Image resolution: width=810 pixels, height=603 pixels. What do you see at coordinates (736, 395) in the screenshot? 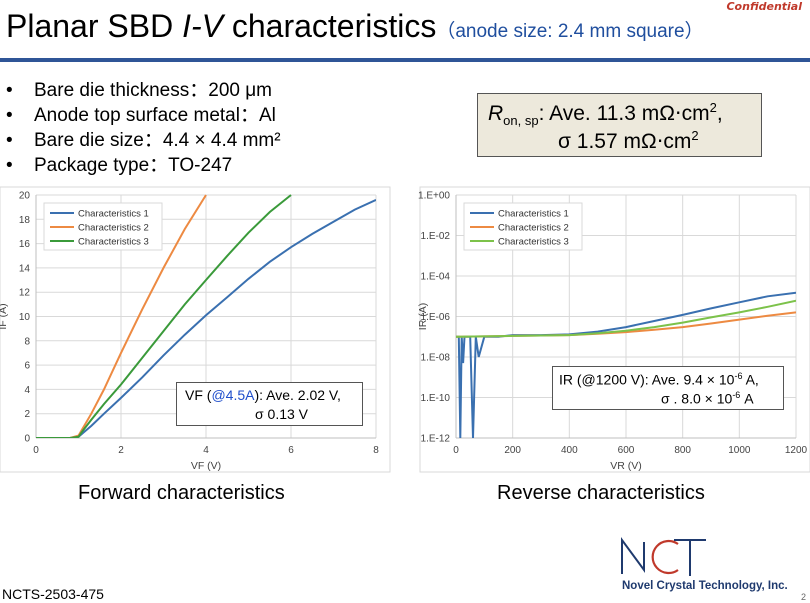
I see `ir-line2-sup: -6` at bounding box center [736, 395].